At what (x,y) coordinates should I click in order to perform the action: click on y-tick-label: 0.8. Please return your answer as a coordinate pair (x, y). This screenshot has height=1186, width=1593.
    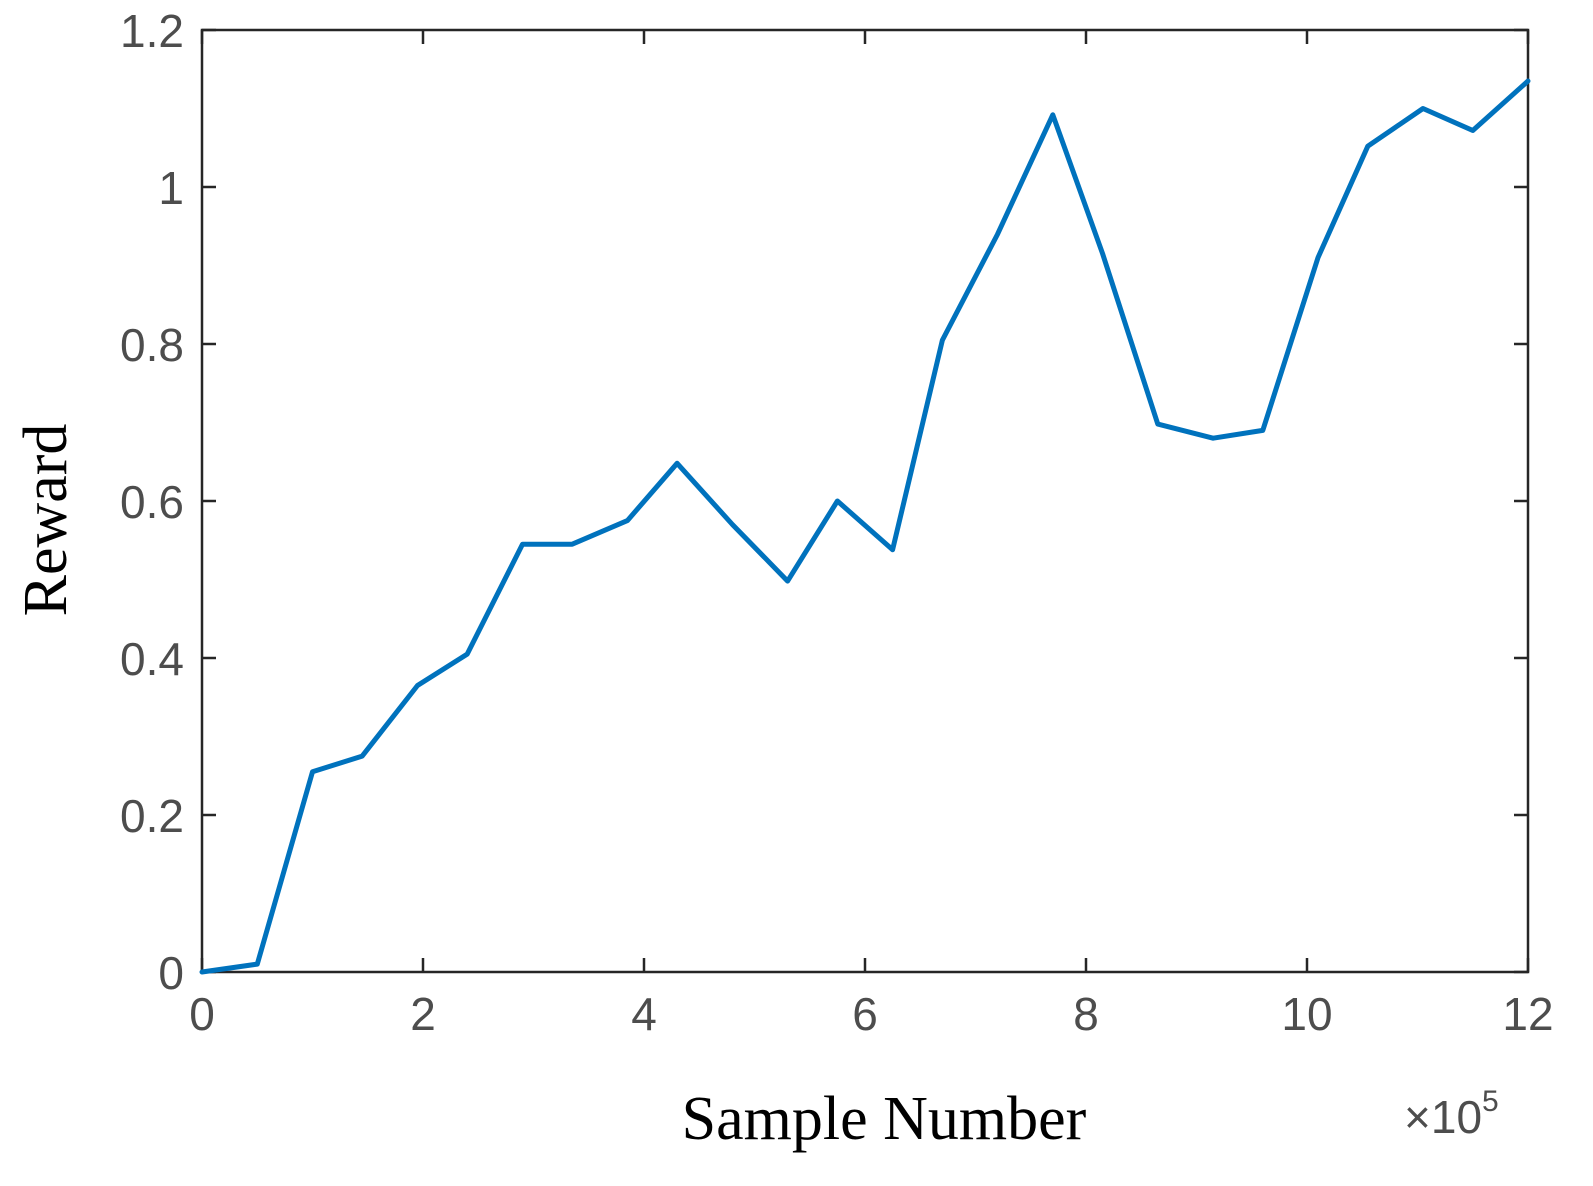
    Looking at the image, I should click on (152, 345).